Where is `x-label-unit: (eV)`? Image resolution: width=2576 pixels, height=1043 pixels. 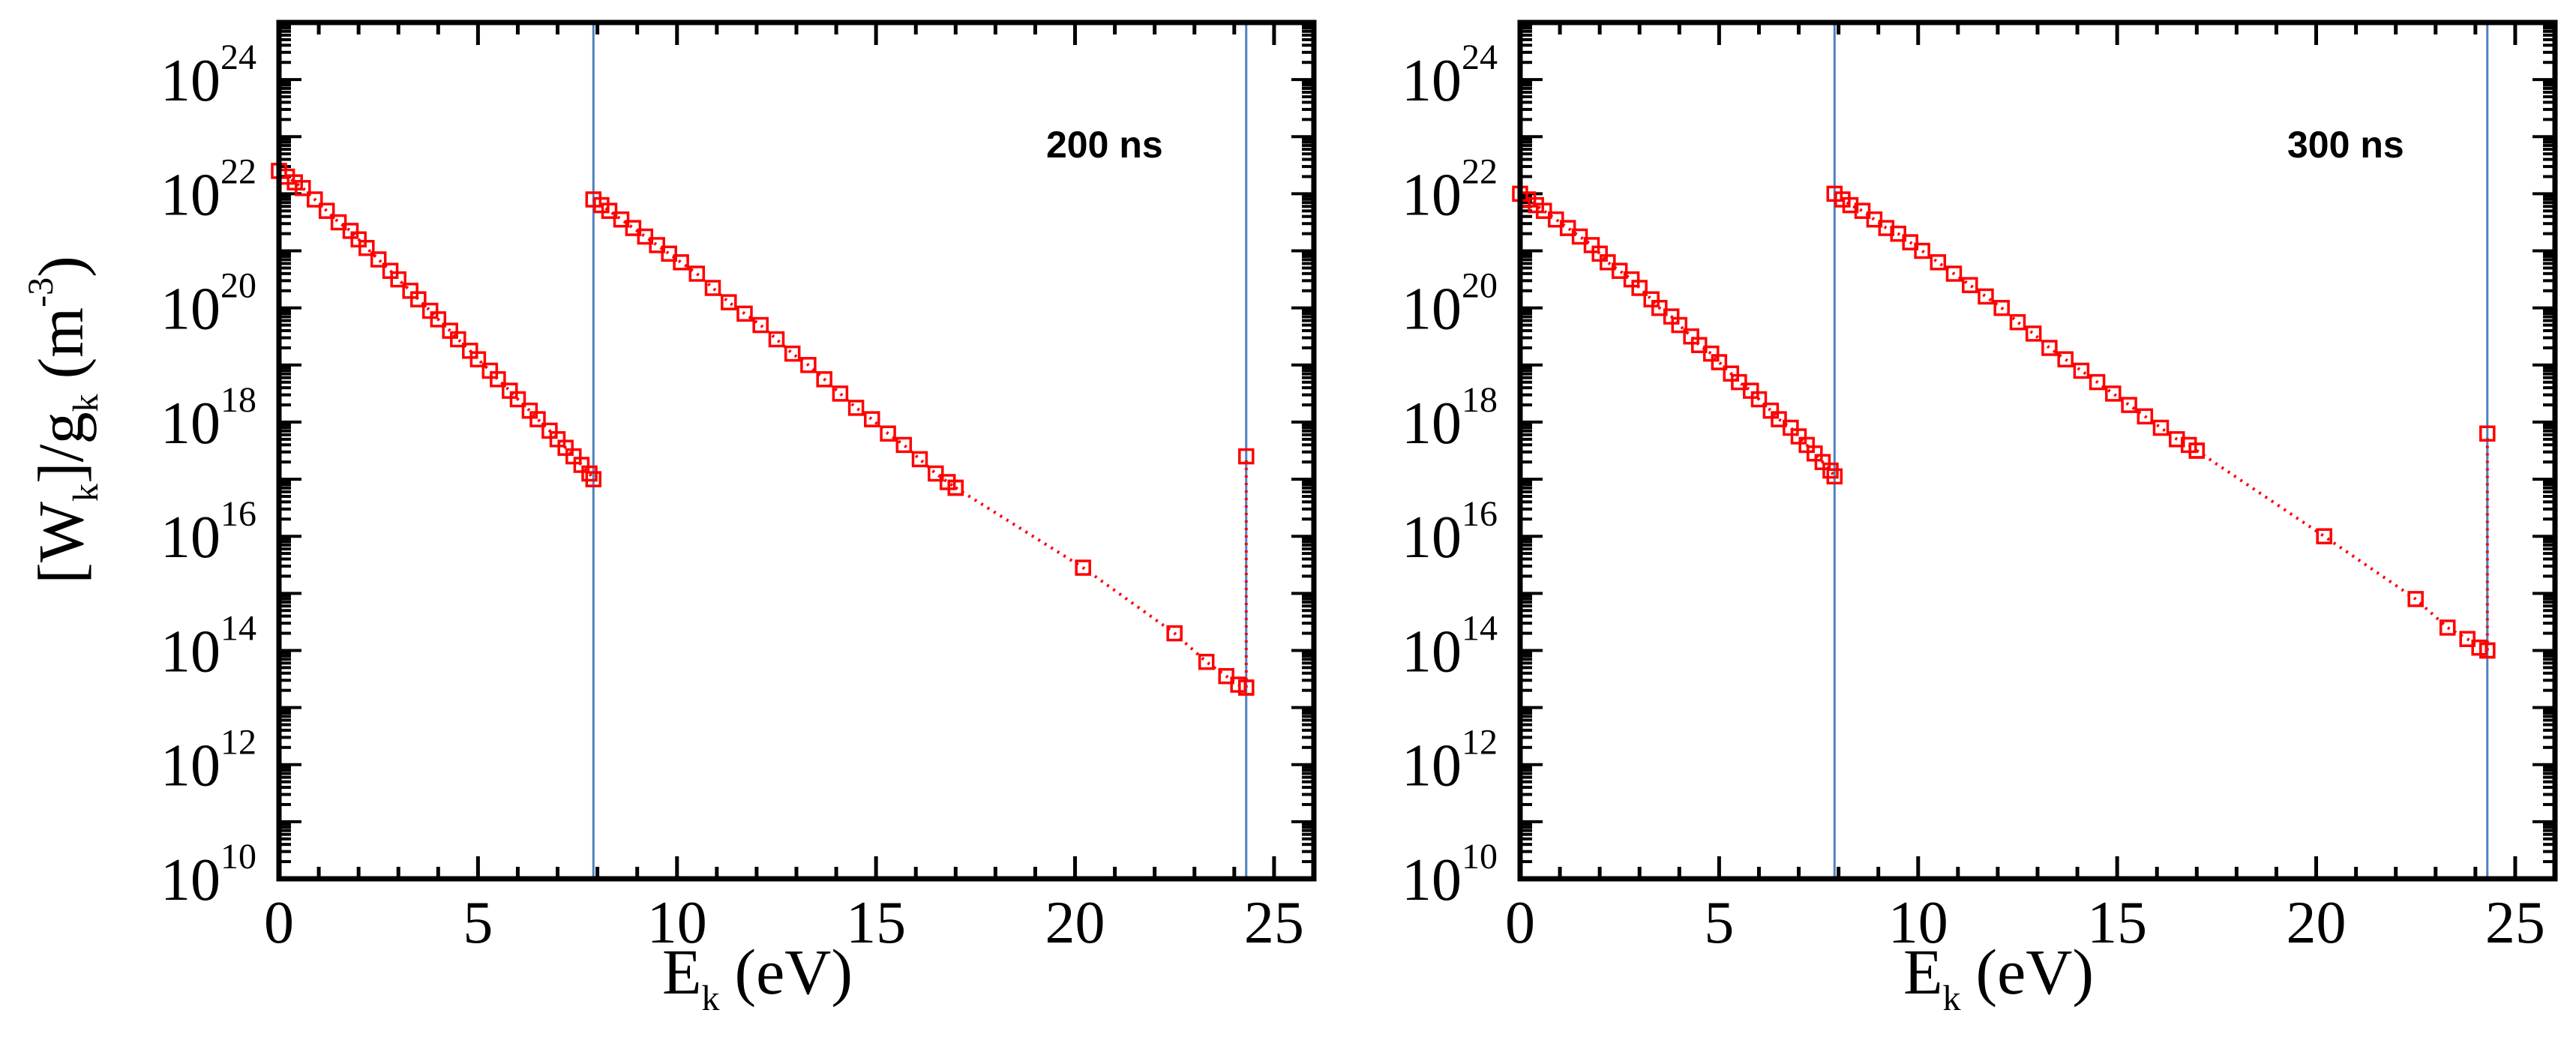 x-label-unit: (eV) is located at coordinates (2035, 972).